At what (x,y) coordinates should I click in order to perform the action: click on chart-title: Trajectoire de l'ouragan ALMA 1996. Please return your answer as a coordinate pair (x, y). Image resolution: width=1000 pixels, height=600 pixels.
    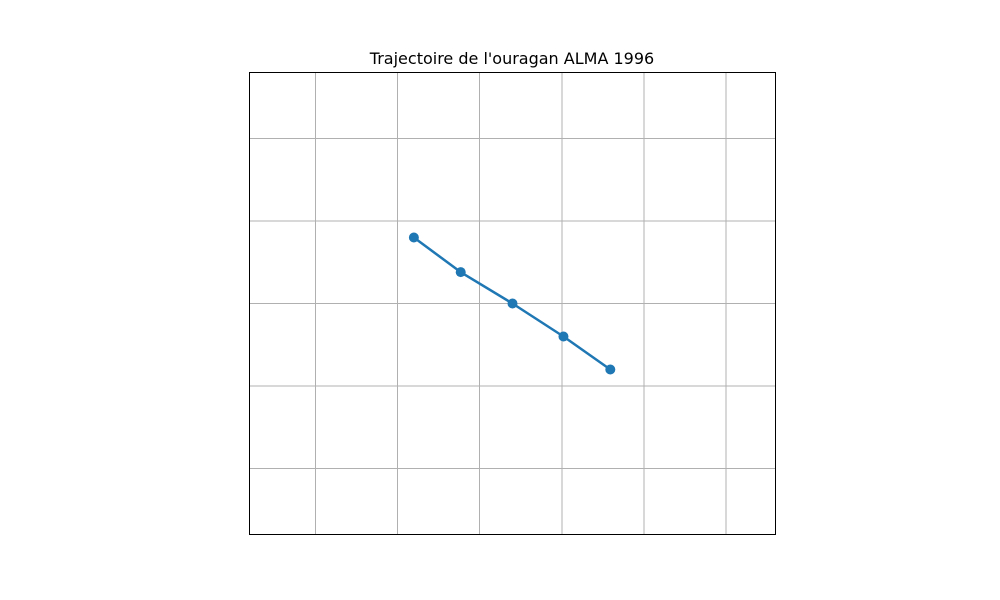
    Looking at the image, I should click on (511, 58).